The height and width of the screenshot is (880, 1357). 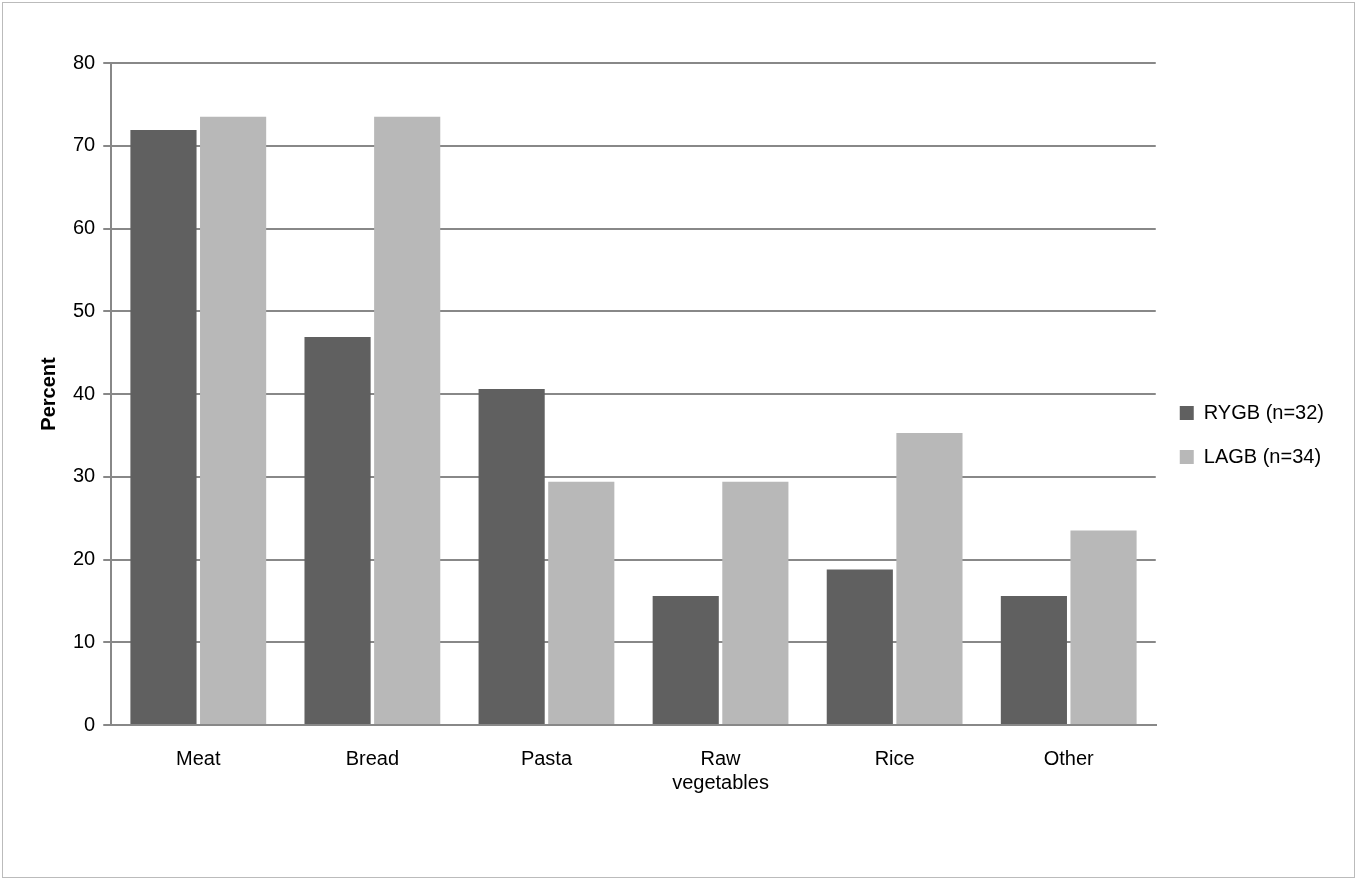 I want to click on legend-label: RYGB (n=32), so click(x=1264, y=411).